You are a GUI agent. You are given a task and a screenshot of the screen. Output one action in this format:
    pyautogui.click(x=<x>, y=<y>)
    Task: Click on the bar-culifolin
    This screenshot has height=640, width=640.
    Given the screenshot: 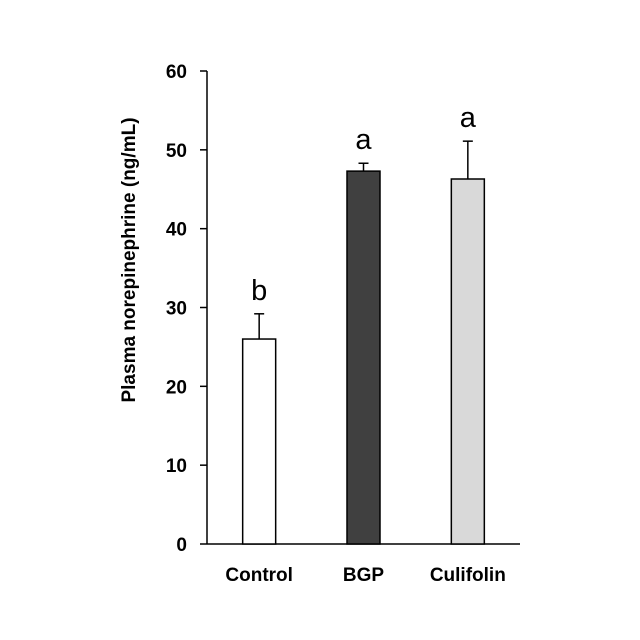 What is the action you would take?
    pyautogui.click(x=467, y=361)
    